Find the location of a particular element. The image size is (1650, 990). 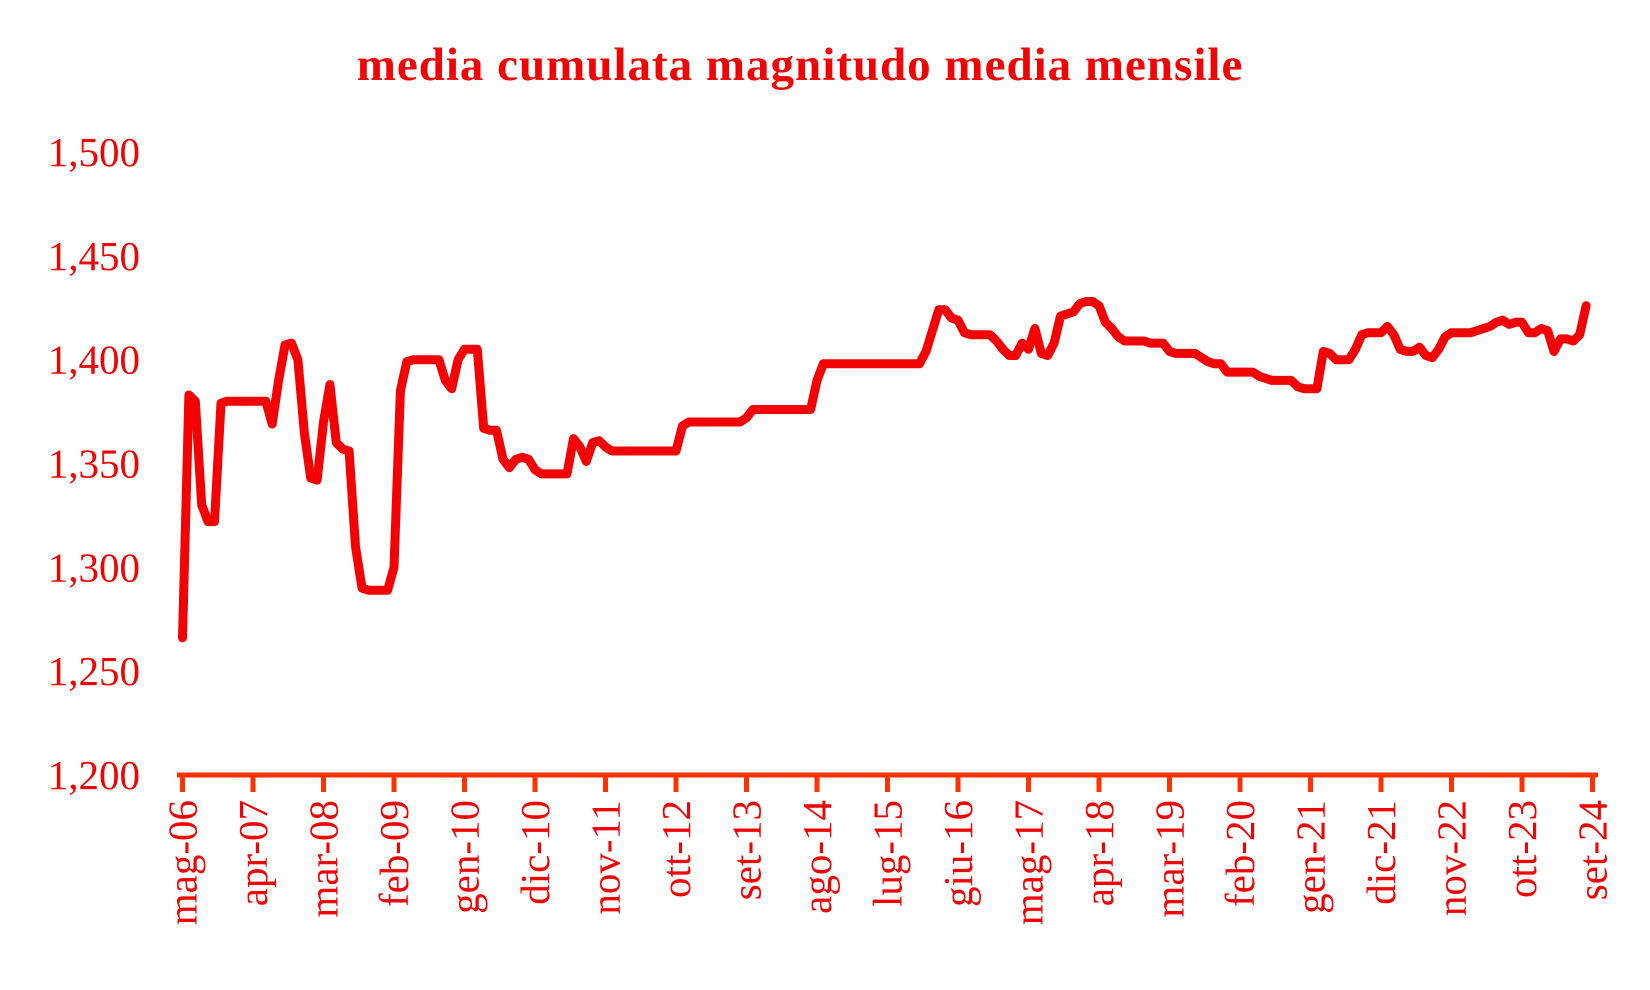

y-tick-label: 1,350 is located at coordinates (94, 464).